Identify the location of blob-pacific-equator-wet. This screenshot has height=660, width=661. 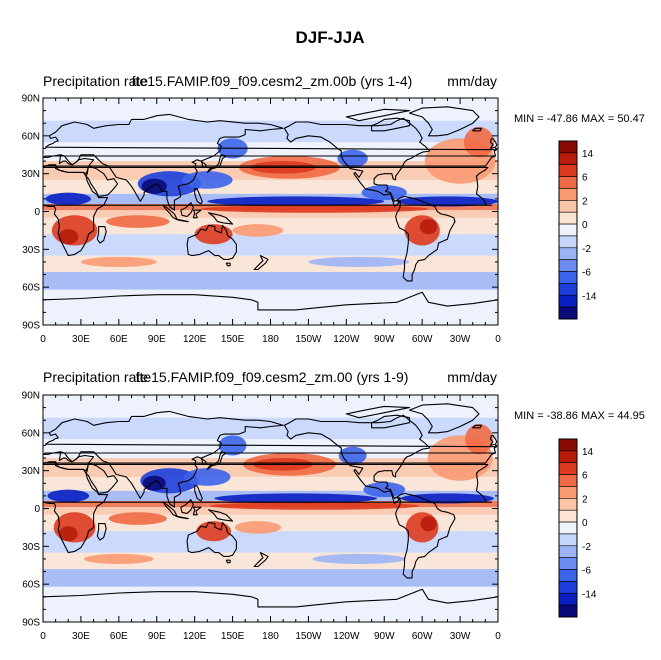
(314, 209).